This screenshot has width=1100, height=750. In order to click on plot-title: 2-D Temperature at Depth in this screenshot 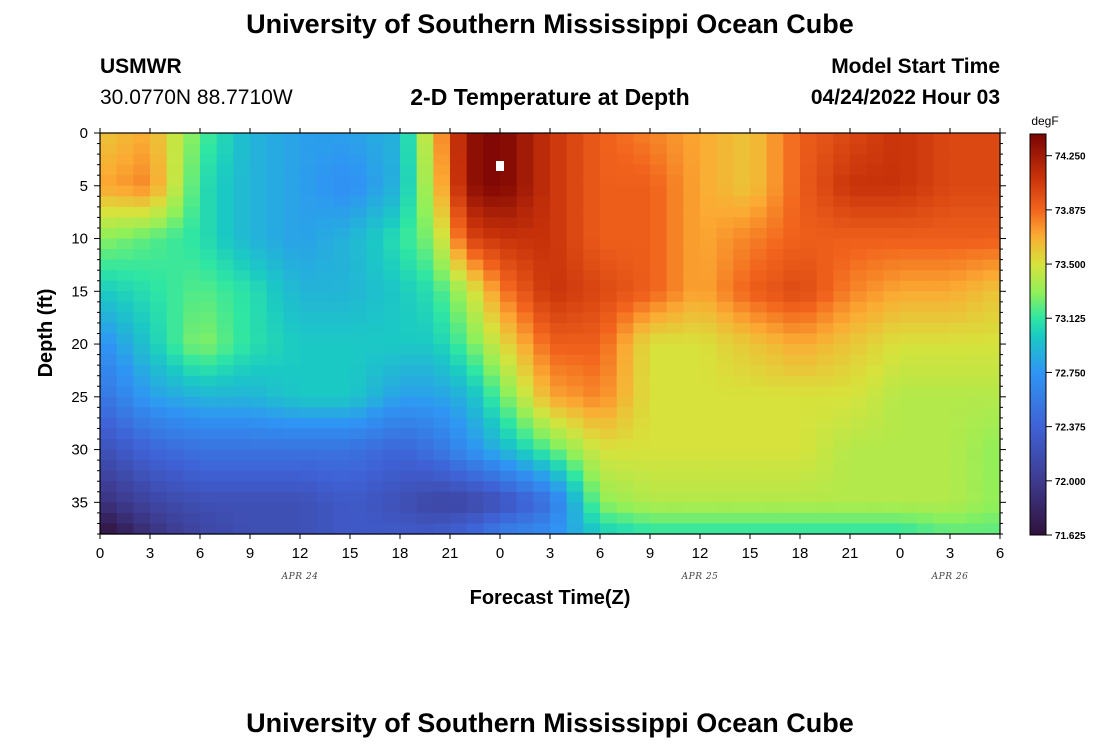, I will do `click(550, 97)`.